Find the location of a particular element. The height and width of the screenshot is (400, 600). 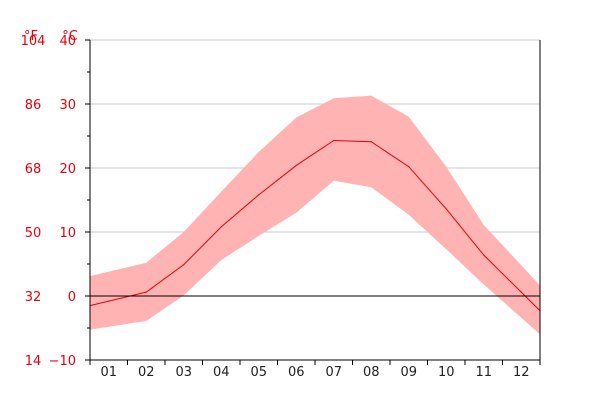

y-label-fahrenheit: 14 is located at coordinates (33, 361).